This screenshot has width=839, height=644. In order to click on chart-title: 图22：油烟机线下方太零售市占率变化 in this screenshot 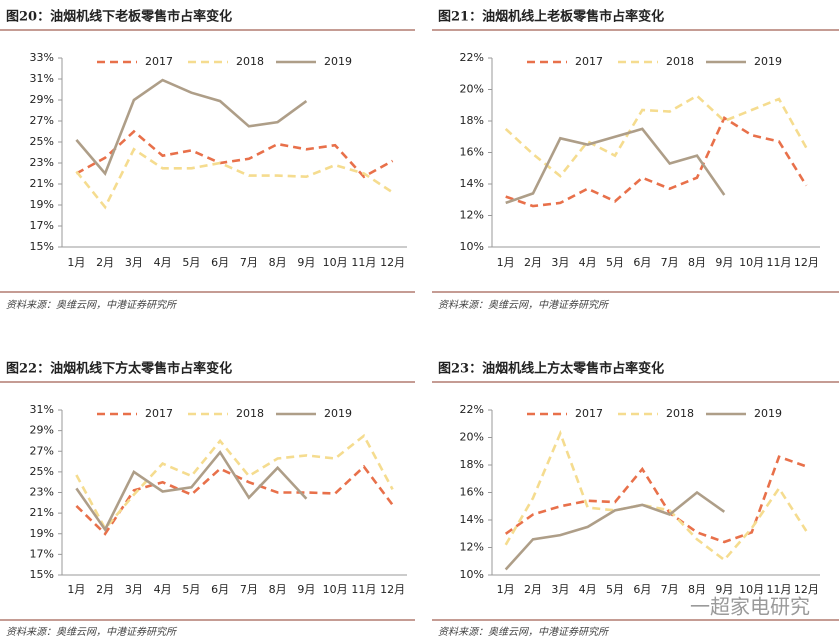, I will do `click(119, 369)`.